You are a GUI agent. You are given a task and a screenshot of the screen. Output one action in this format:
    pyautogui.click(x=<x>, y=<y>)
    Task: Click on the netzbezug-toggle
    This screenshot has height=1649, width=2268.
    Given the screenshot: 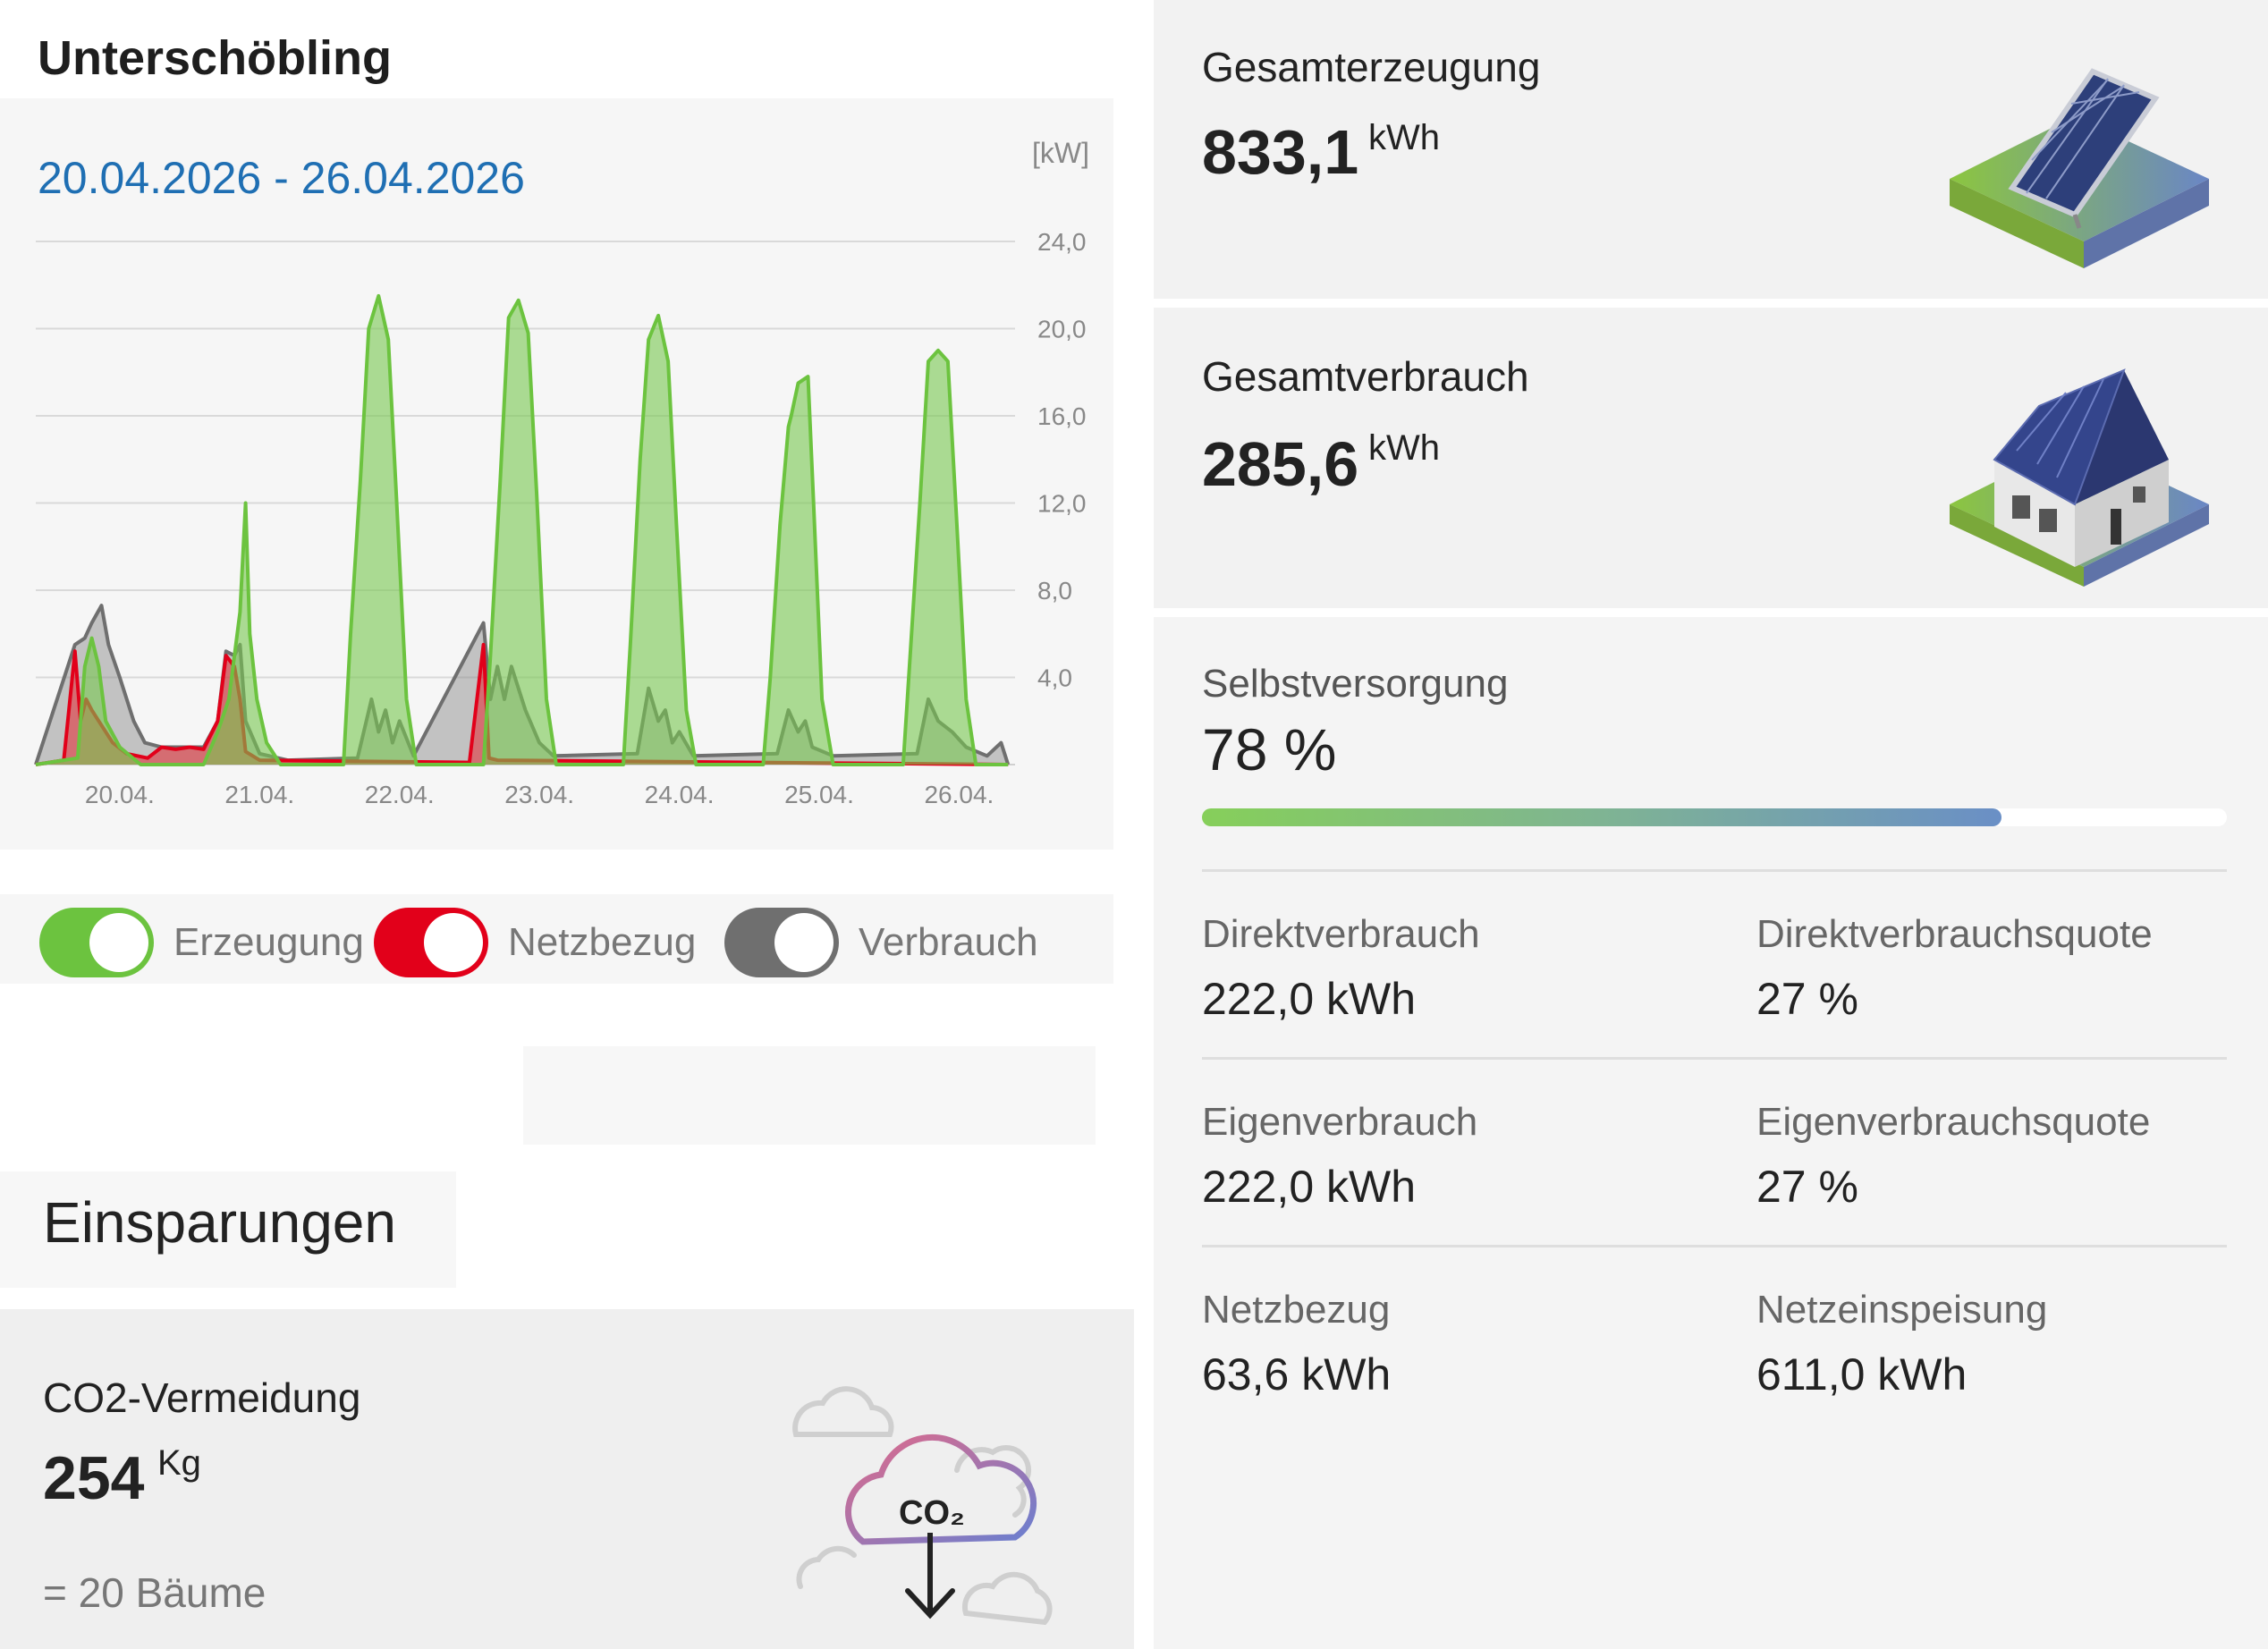 What is the action you would take?
    pyautogui.click(x=431, y=942)
    